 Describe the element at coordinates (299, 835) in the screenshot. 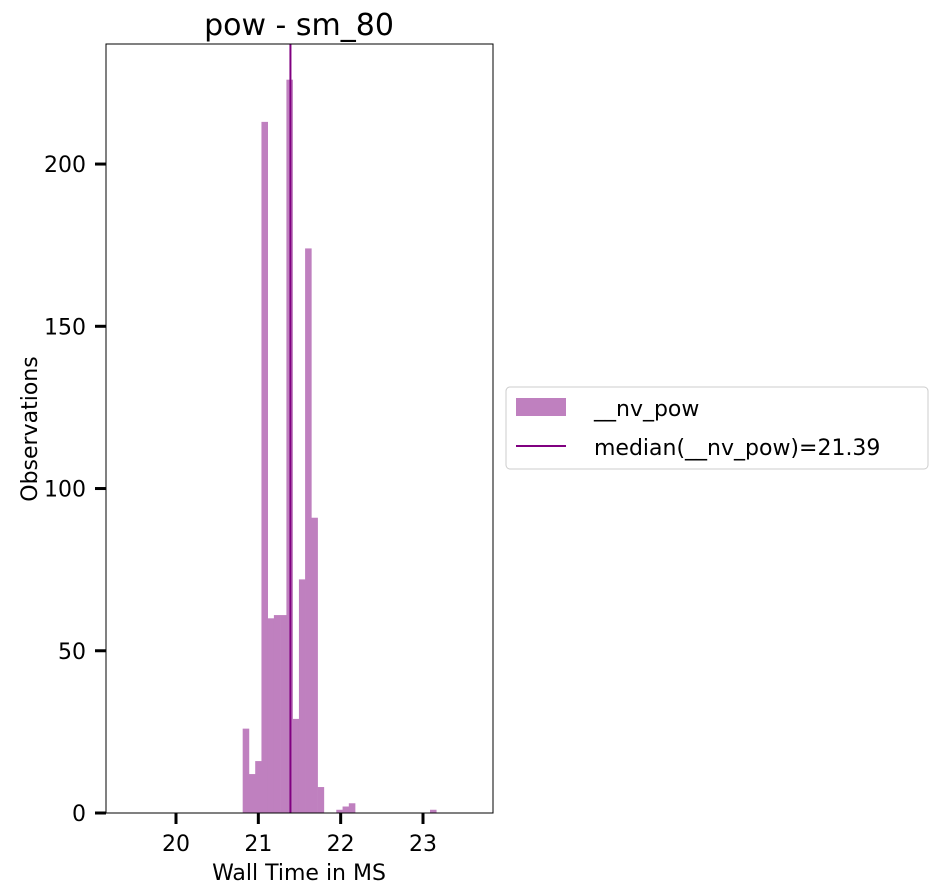

I see `x-axis-ticks: 20 21 22 23` at that location.